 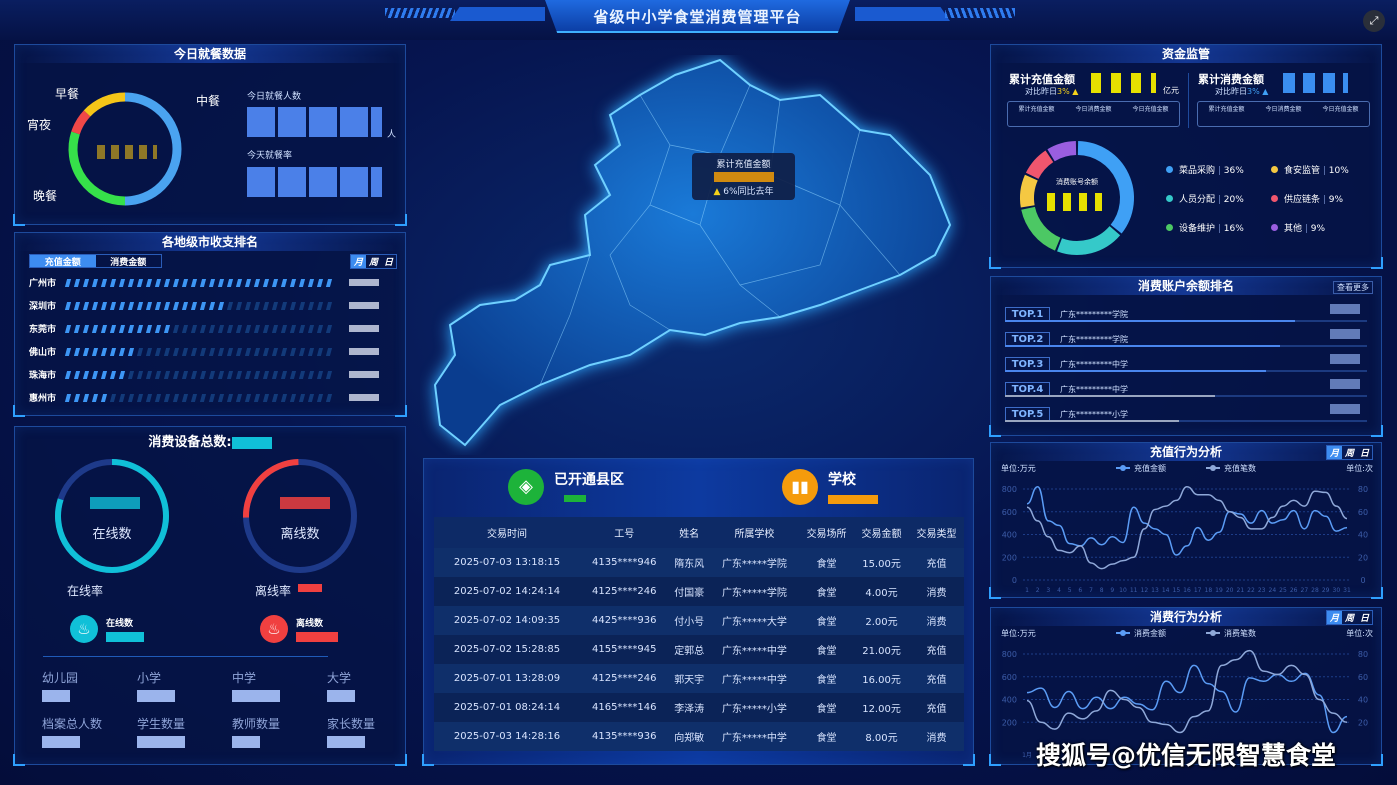 I want to click on legend-dot, so click(x=1169, y=227).